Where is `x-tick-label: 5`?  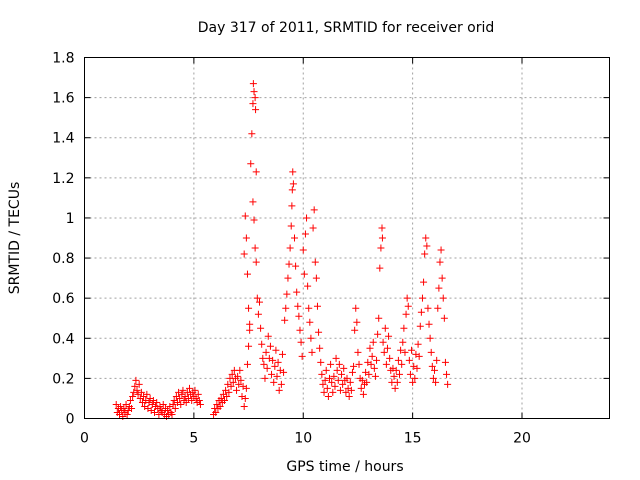 x-tick-label: 5 is located at coordinates (193, 439).